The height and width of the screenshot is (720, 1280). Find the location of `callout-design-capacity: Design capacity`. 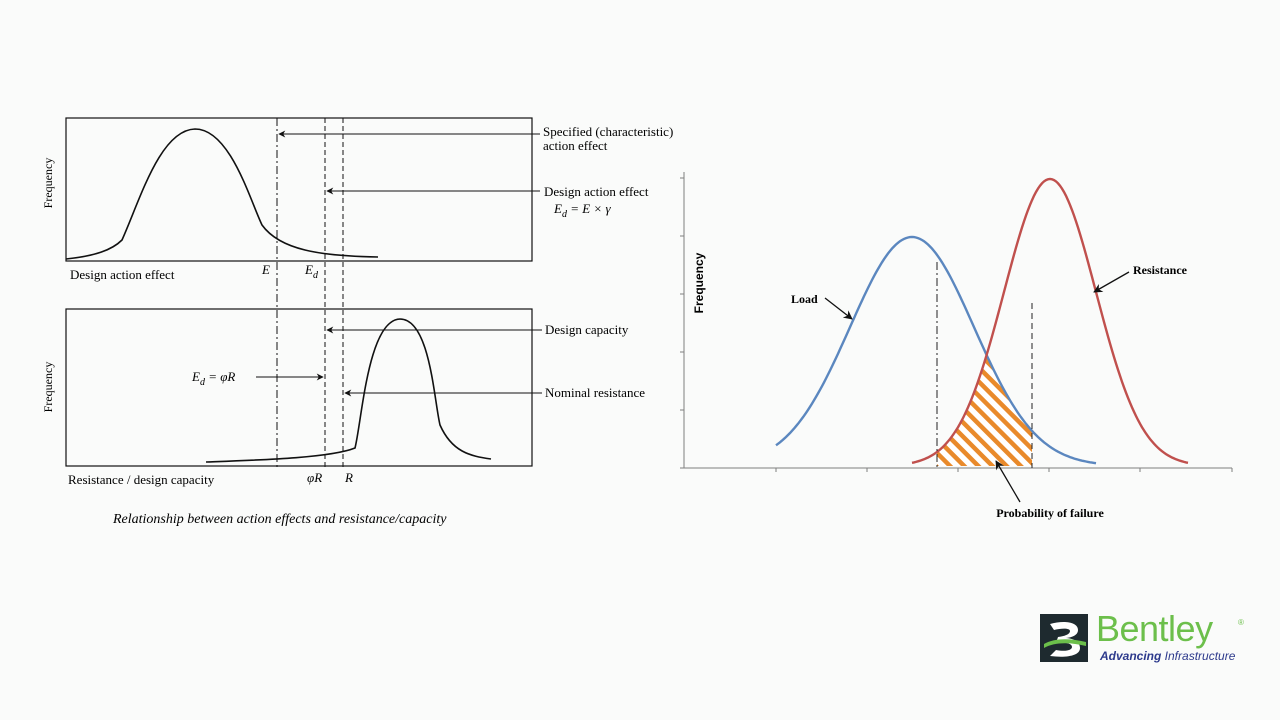

callout-design-capacity: Design capacity is located at coordinates (587, 329).